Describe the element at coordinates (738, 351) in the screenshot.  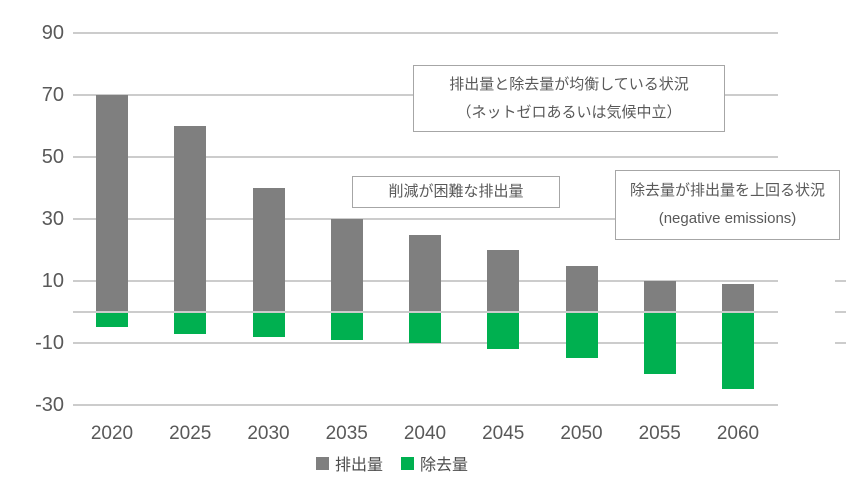
I see `bar-removals-2060` at that location.